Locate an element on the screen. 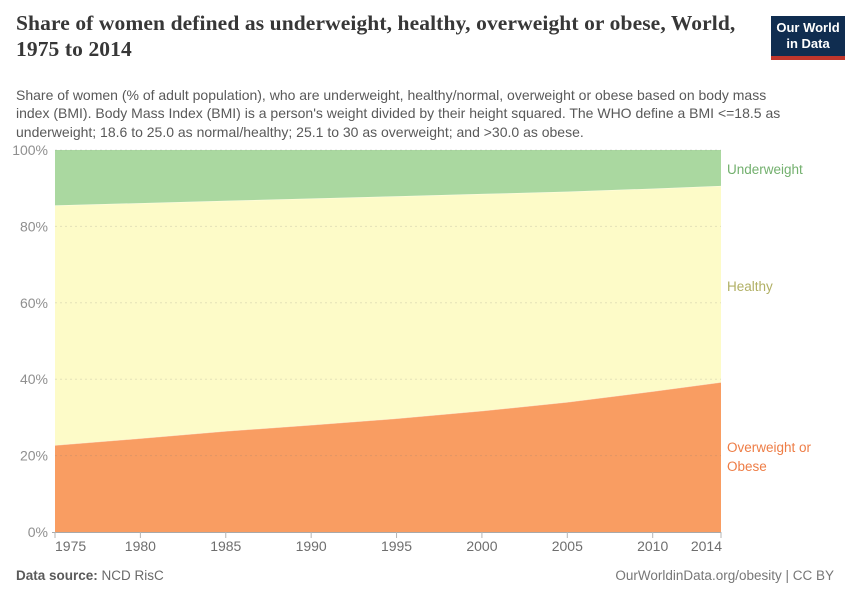 The height and width of the screenshot is (600, 850). y-tick-label-60%: 60% is located at coordinates (34, 303).